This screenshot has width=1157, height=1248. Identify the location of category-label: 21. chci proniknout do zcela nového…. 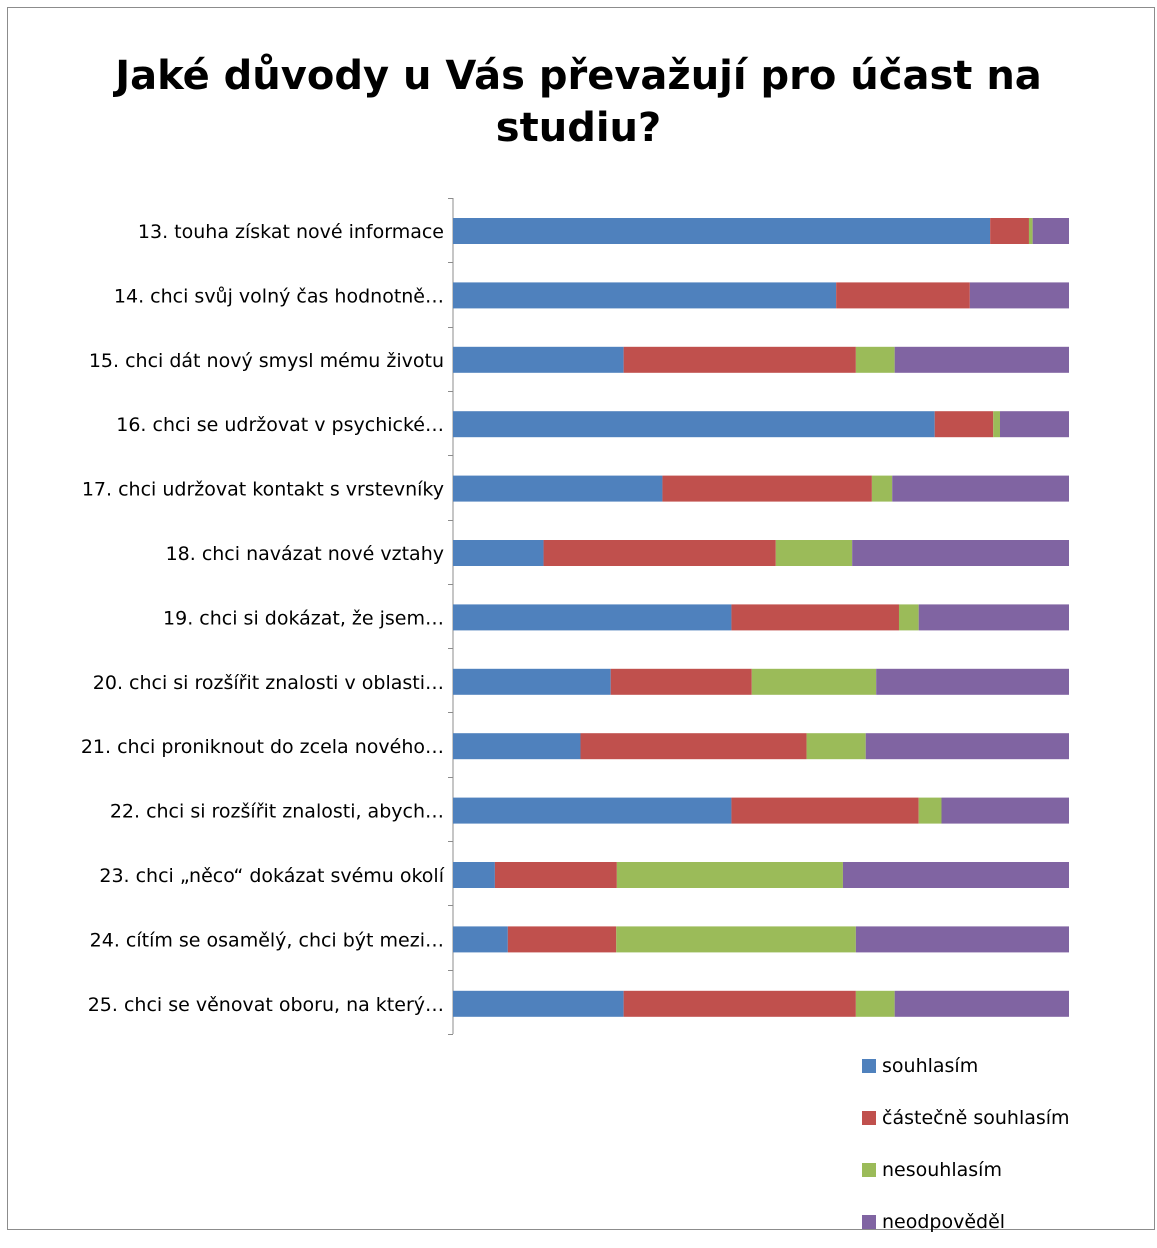
(262, 747).